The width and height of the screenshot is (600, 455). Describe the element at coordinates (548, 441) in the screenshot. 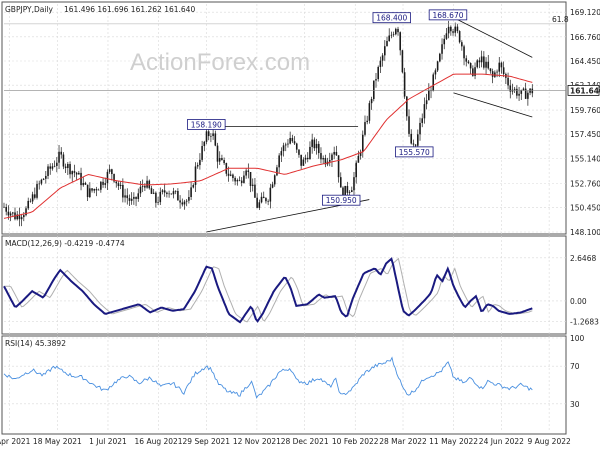

I see `x-tick-label: 9 Aug 2022` at that location.